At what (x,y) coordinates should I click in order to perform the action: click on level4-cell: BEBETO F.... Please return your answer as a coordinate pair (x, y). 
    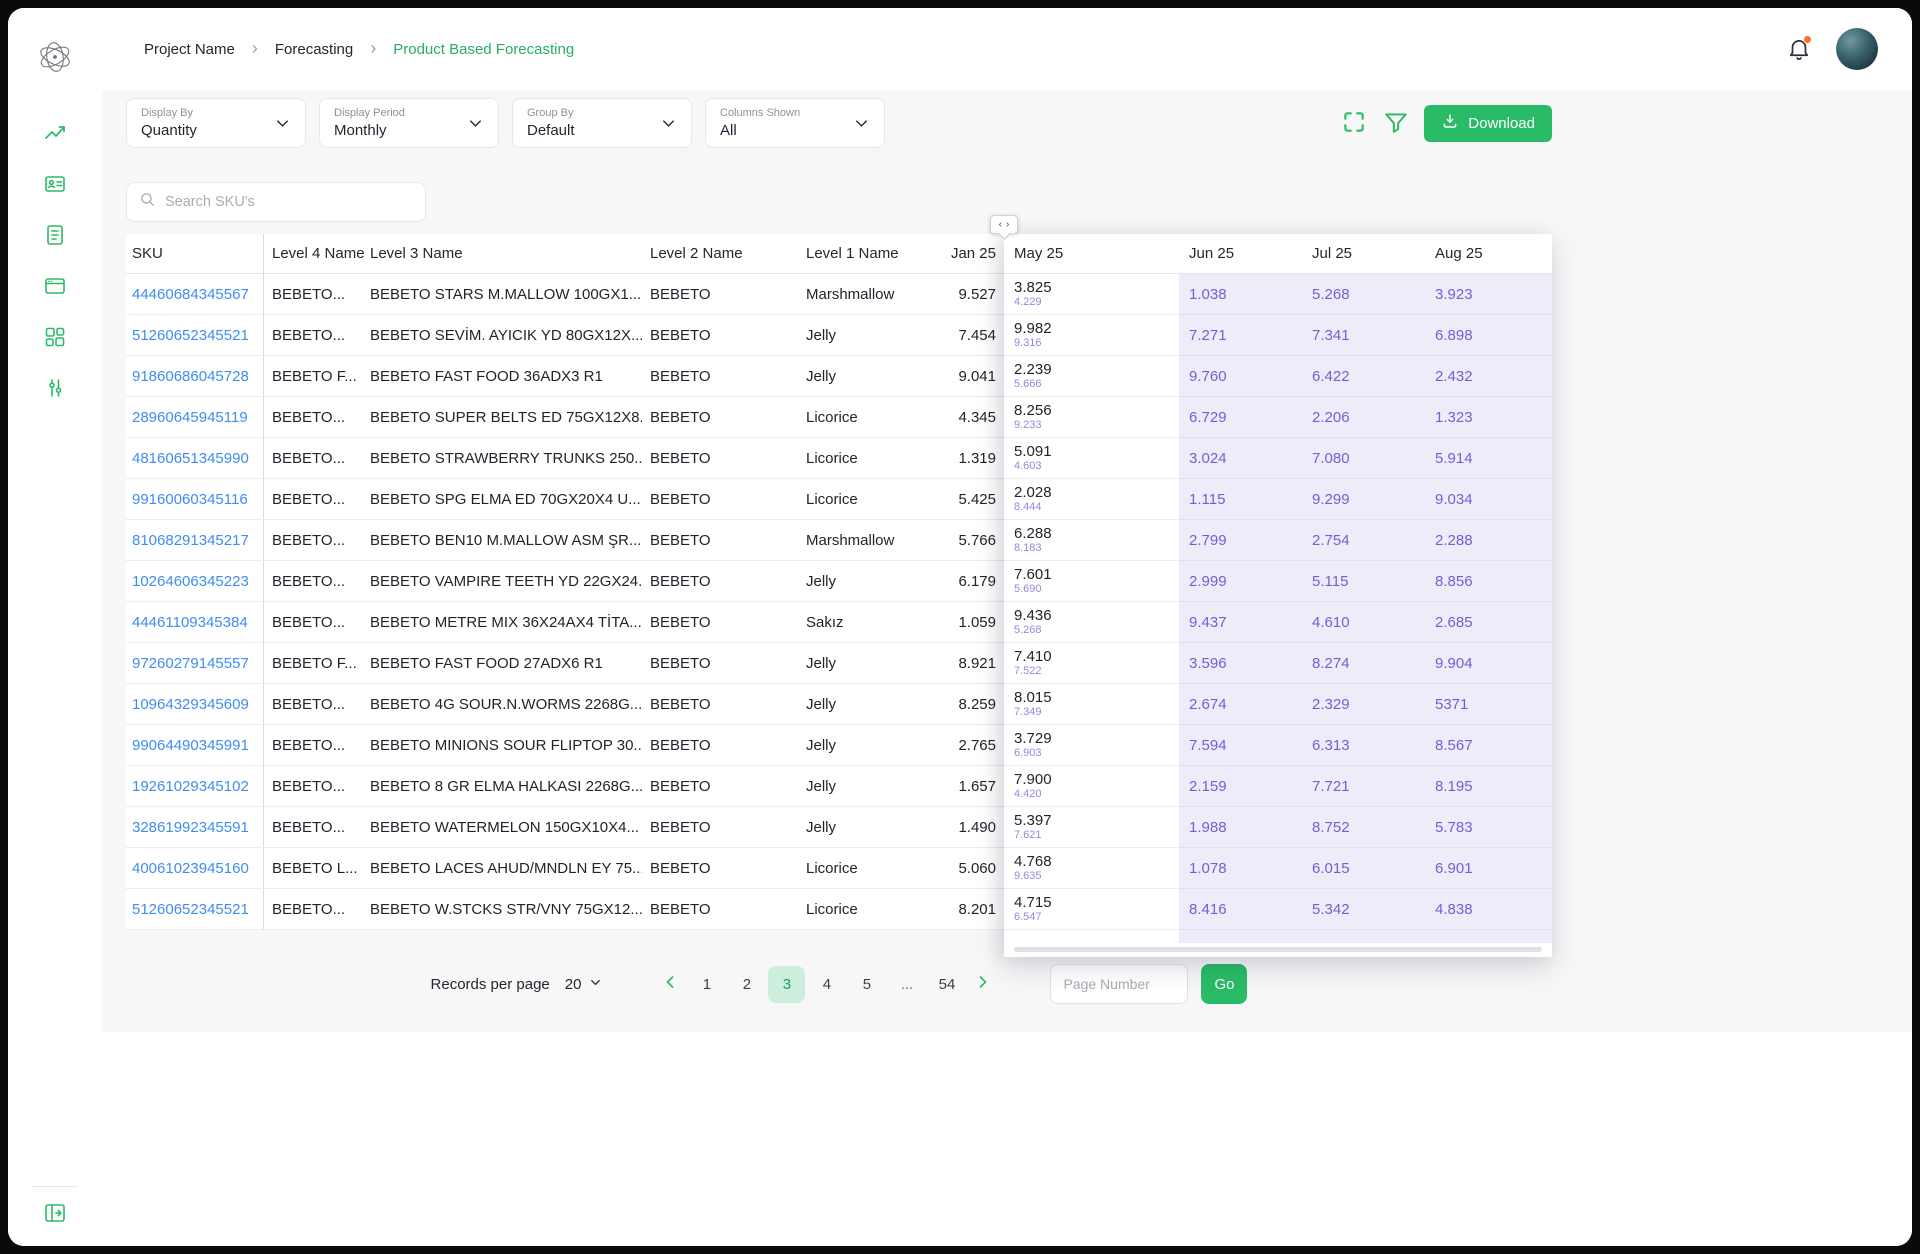
    Looking at the image, I should click on (314, 663).